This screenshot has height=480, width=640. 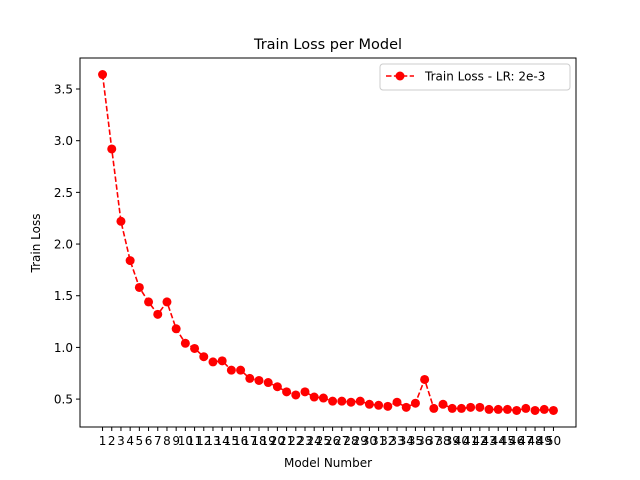 I want to click on x-tick-label: 1, so click(x=103, y=441).